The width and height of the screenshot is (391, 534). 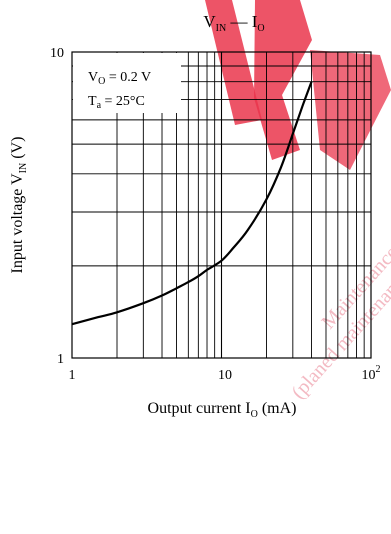 What do you see at coordinates (233, 23) in the screenshot?
I see `chart-title: VIN — IO` at bounding box center [233, 23].